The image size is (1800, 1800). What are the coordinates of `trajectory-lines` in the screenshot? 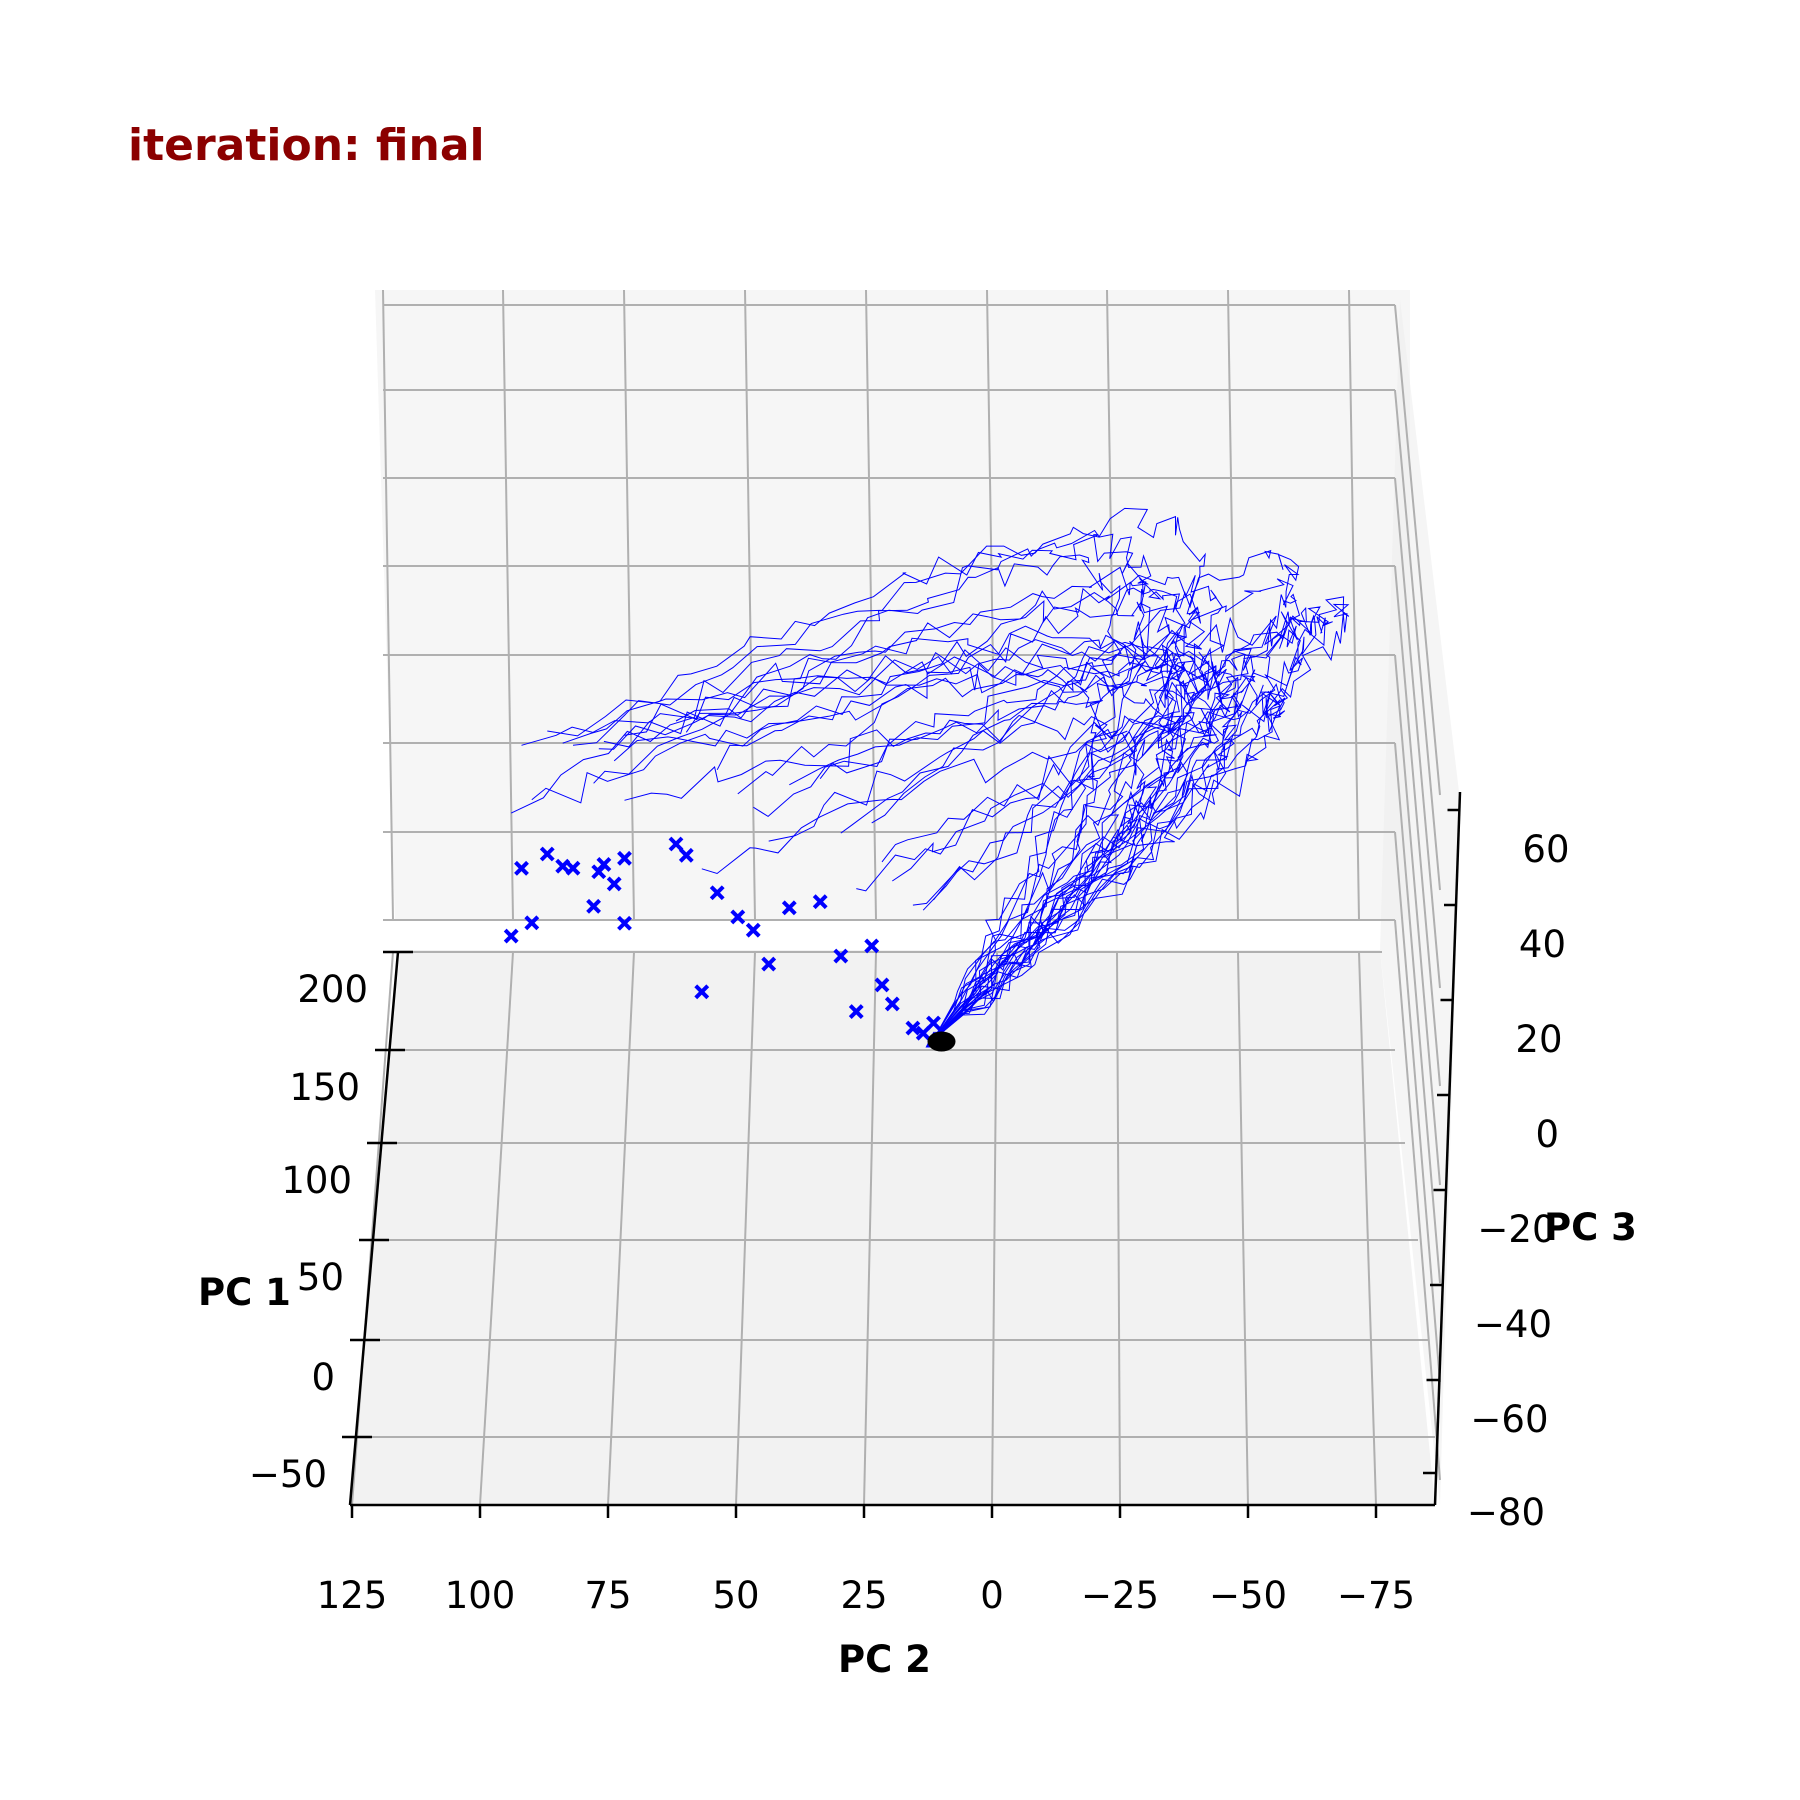 It's located at (930, 773).